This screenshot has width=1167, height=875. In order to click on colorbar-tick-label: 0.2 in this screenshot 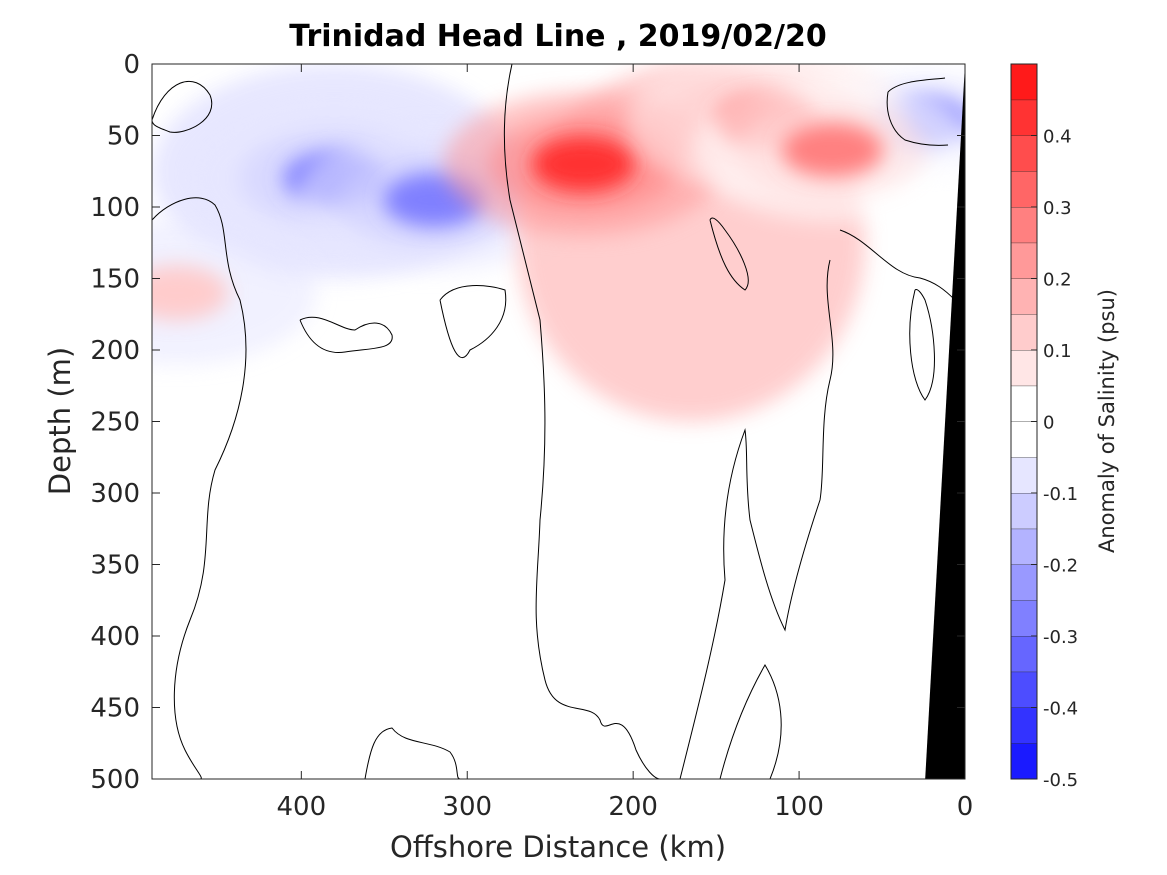, I will do `click(1057, 280)`.